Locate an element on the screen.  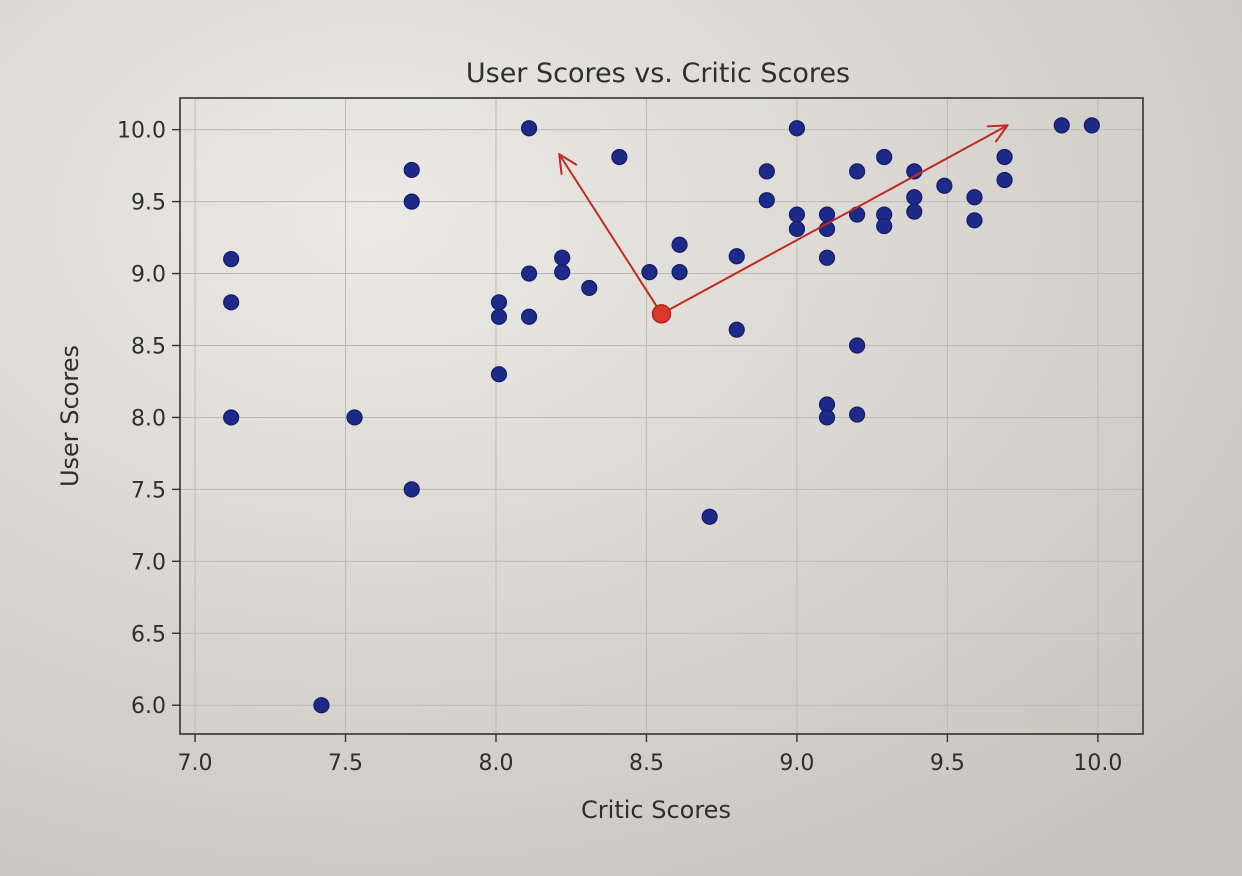
x-tick-label: 9.0 is located at coordinates (796, 763).